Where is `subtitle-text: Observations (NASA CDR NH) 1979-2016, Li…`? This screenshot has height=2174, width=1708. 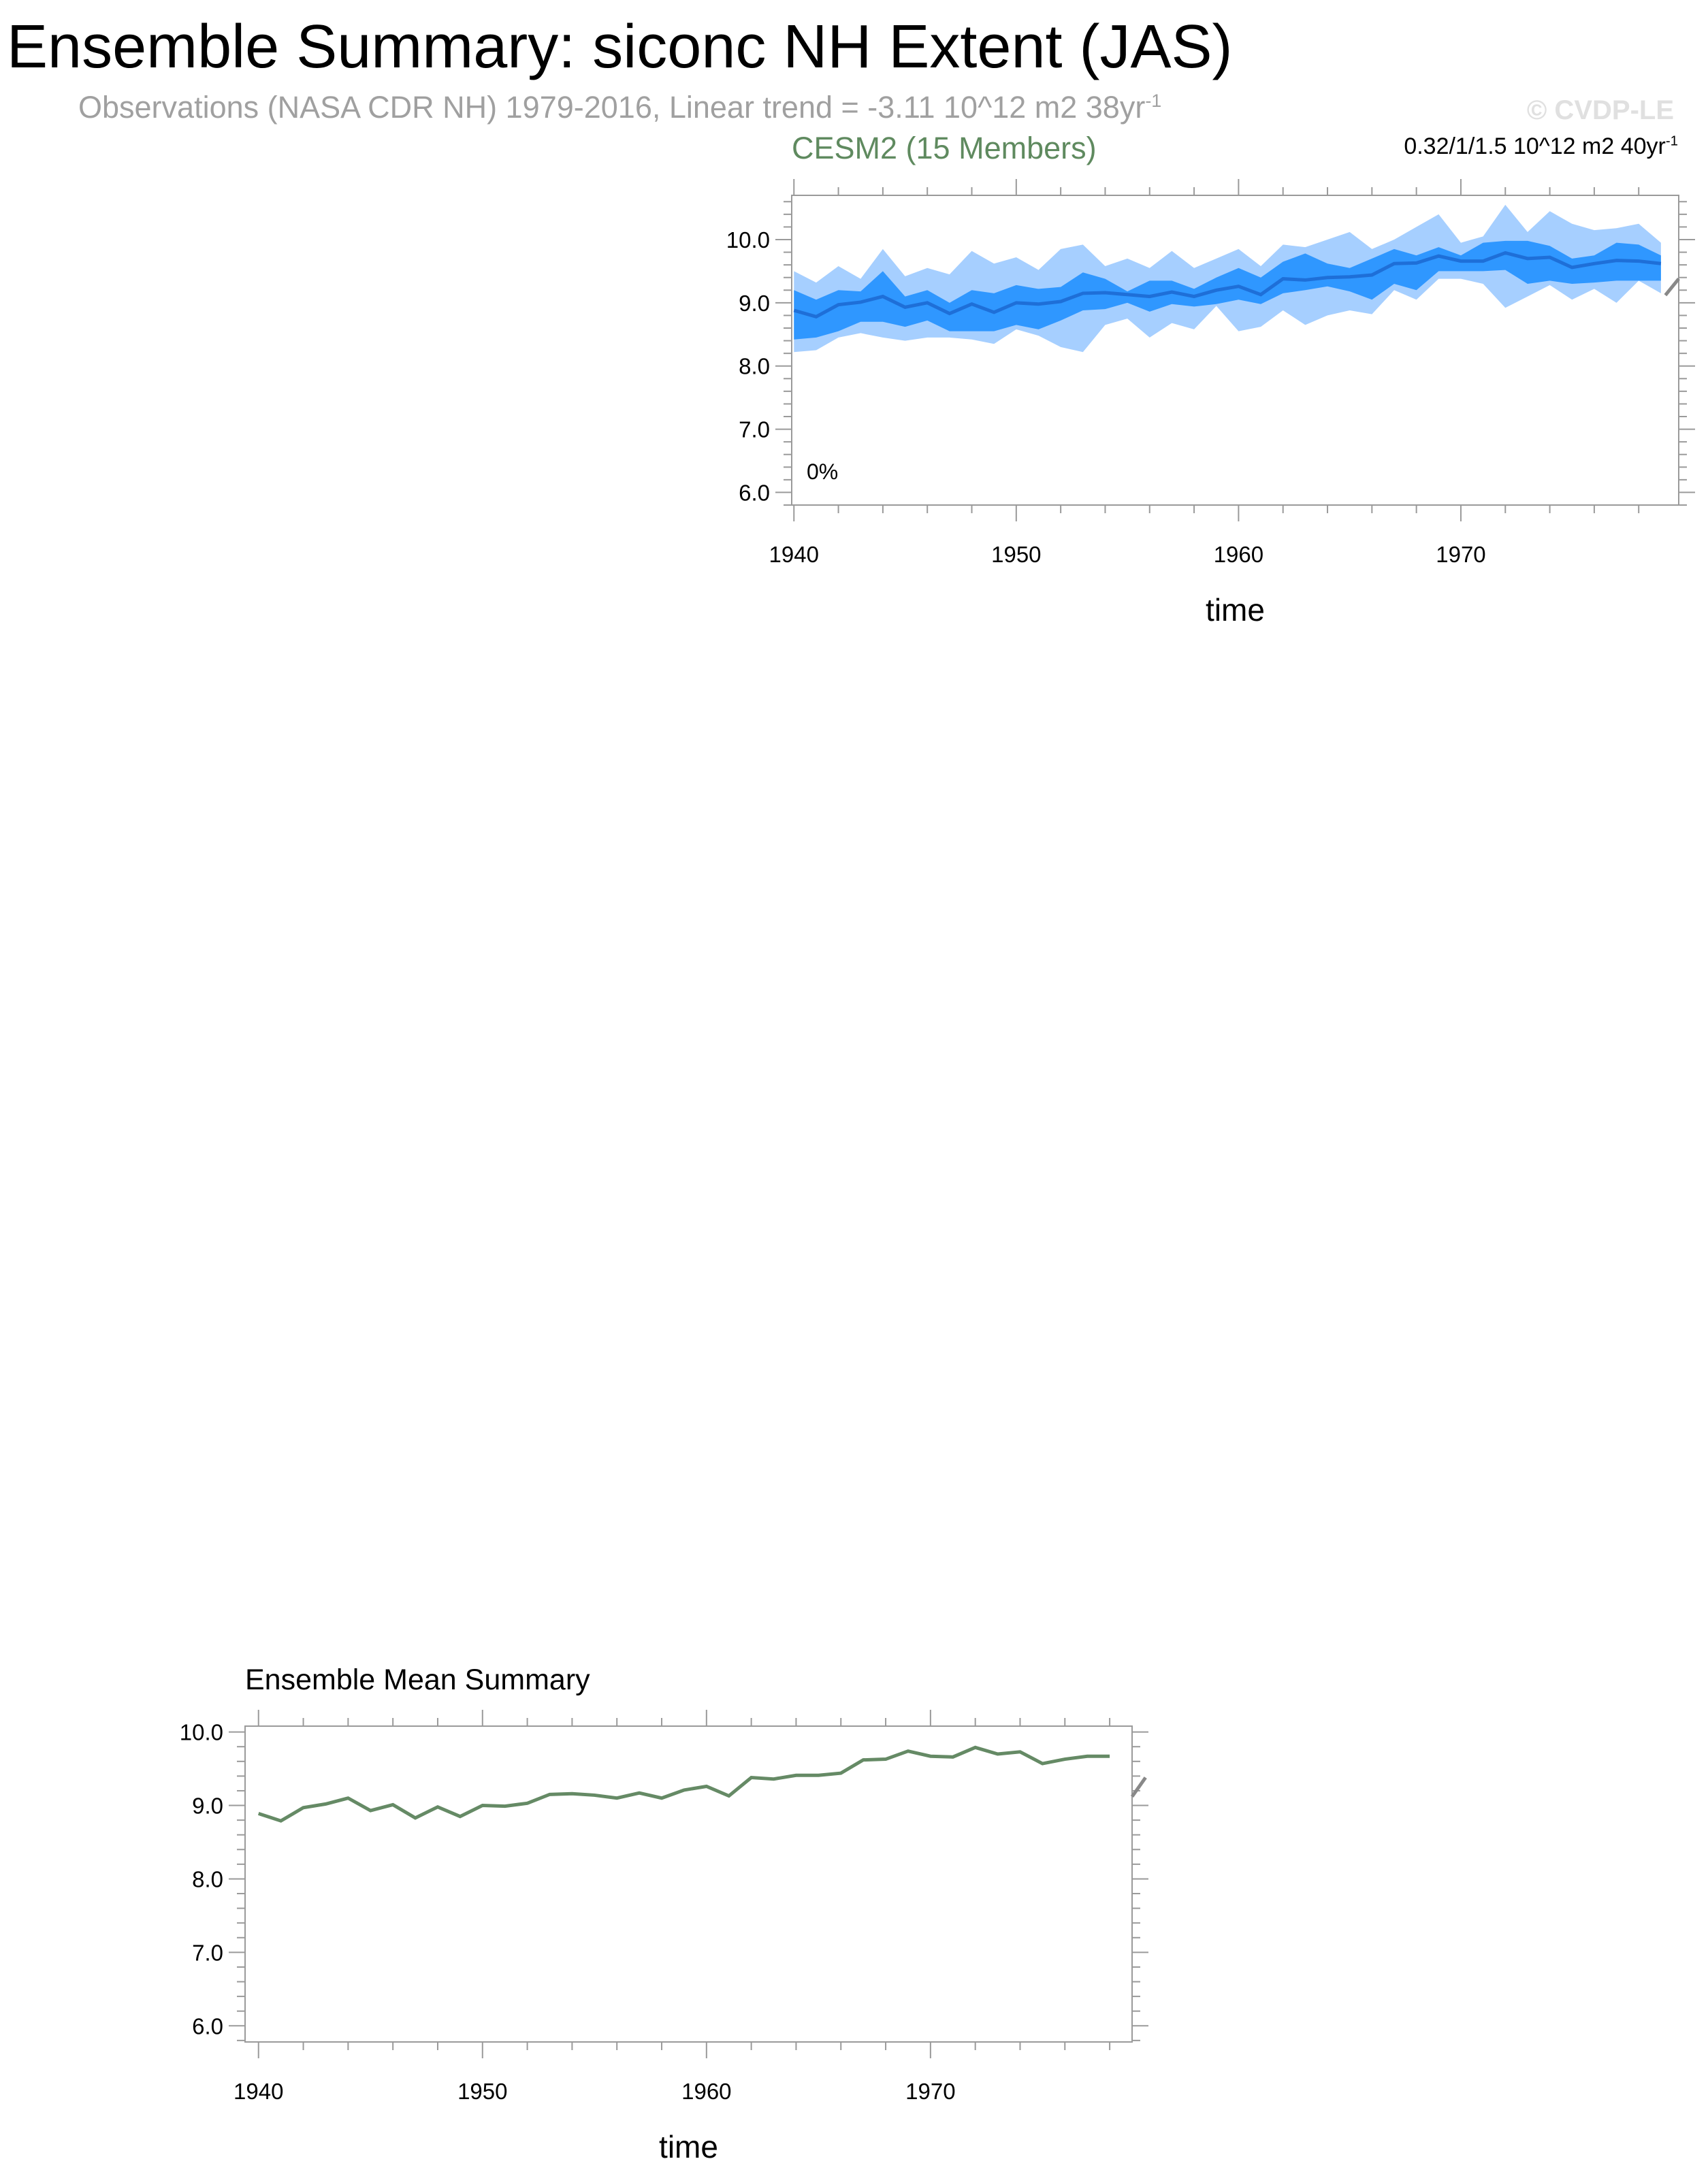 subtitle-text: Observations (NASA CDR NH) 1979-2016, Li… is located at coordinates (612, 107).